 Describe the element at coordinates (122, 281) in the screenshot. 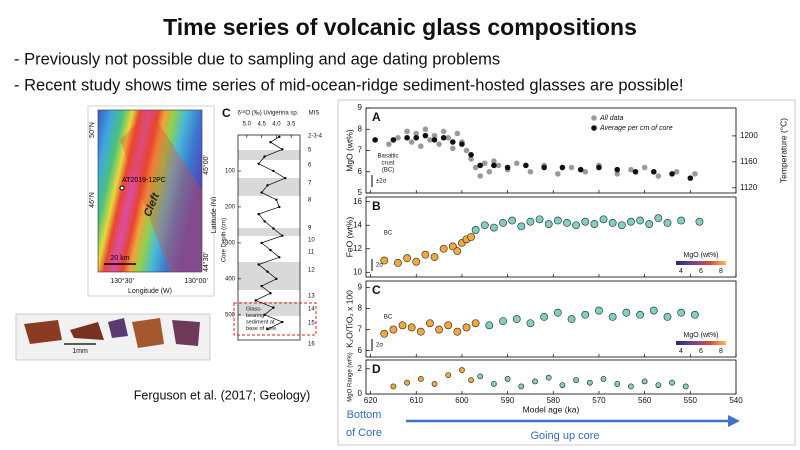

I see `longitude-label: 130°30'` at that location.